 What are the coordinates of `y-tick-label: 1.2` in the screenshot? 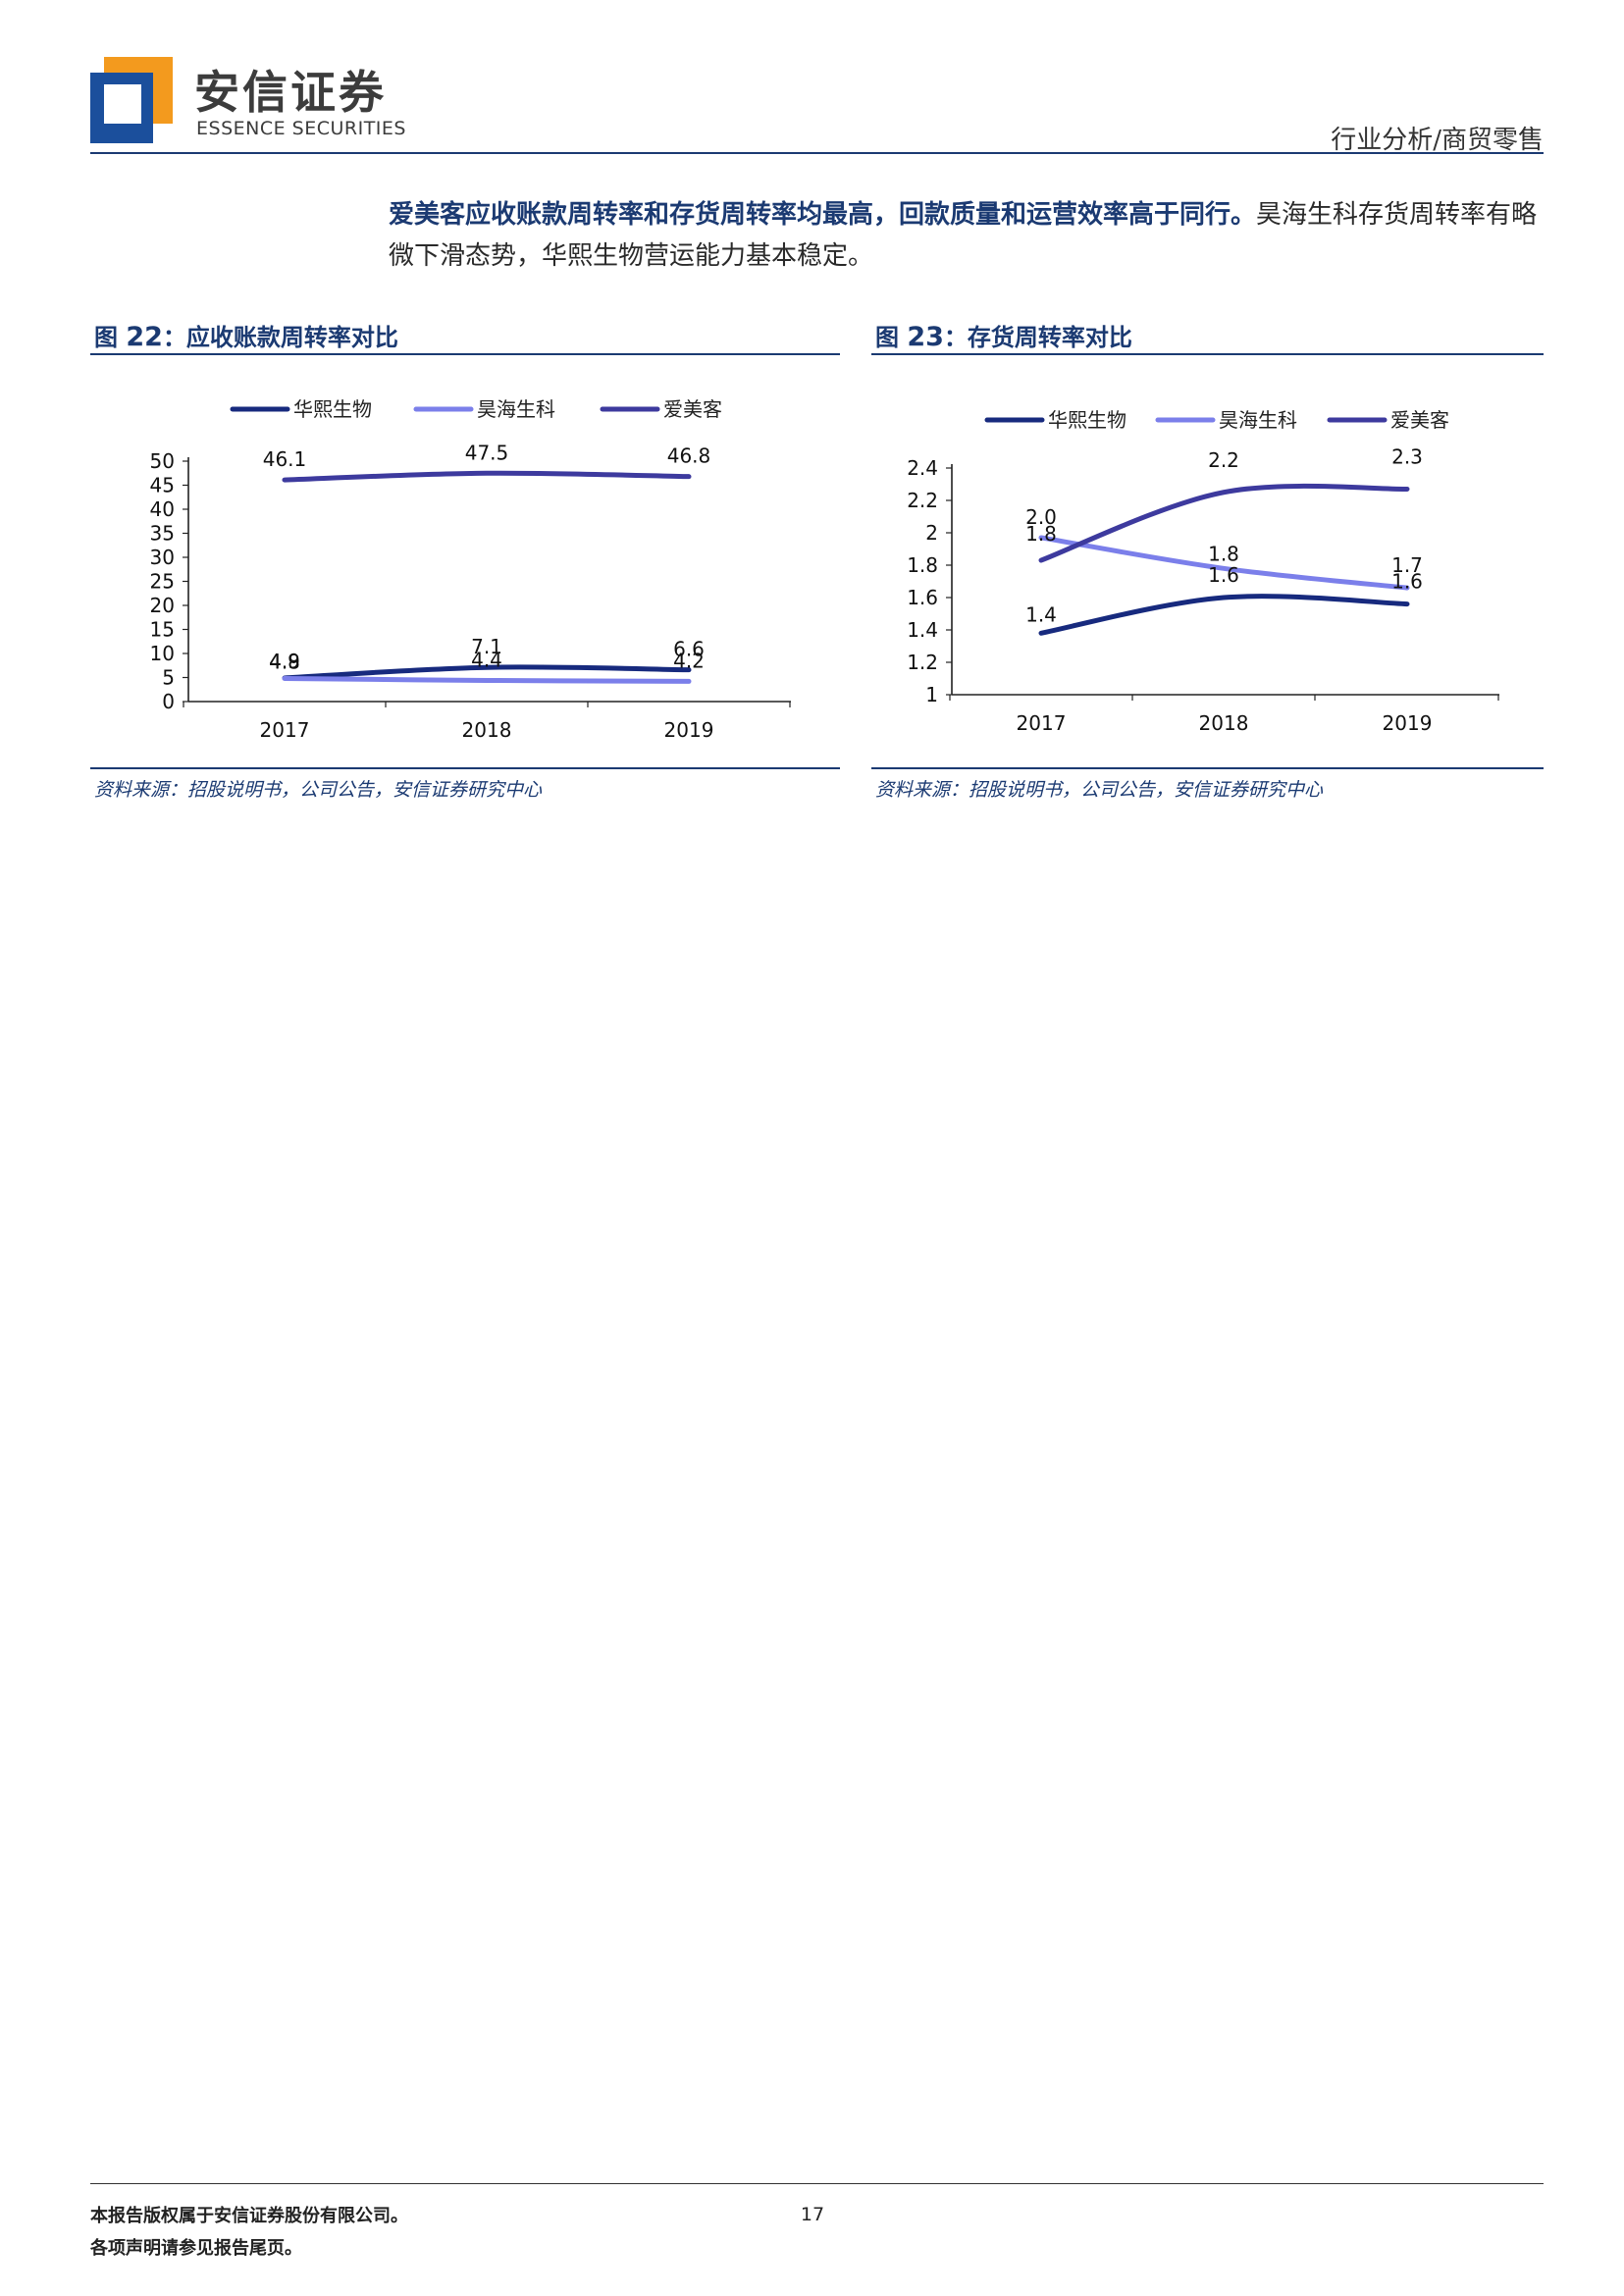 It's located at (922, 662).